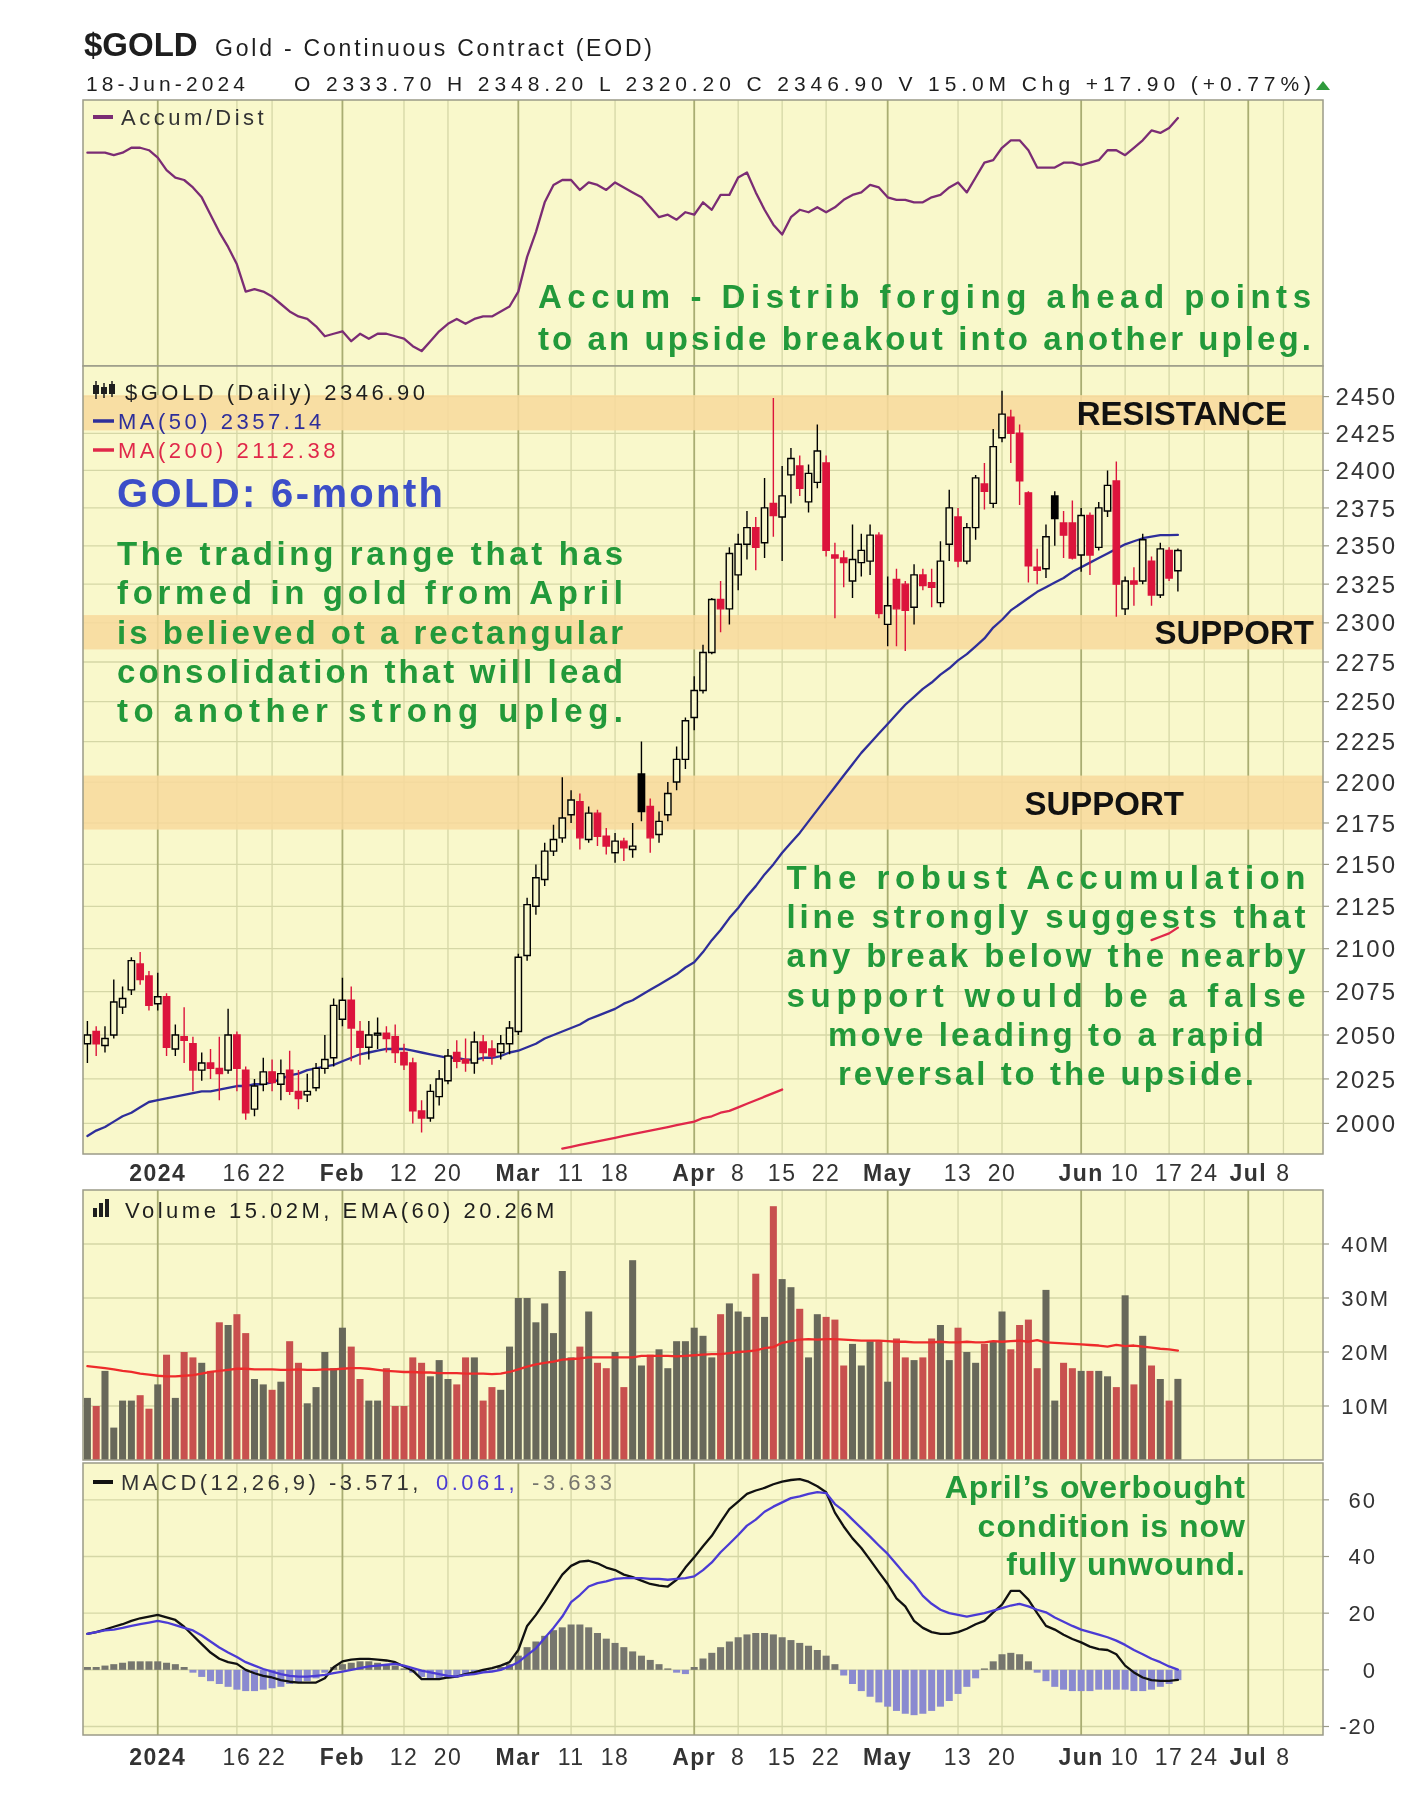 Image resolution: width=1412 pixels, height=1795 pixels. I want to click on y-tick-label: 60, so click(1362, 1500).